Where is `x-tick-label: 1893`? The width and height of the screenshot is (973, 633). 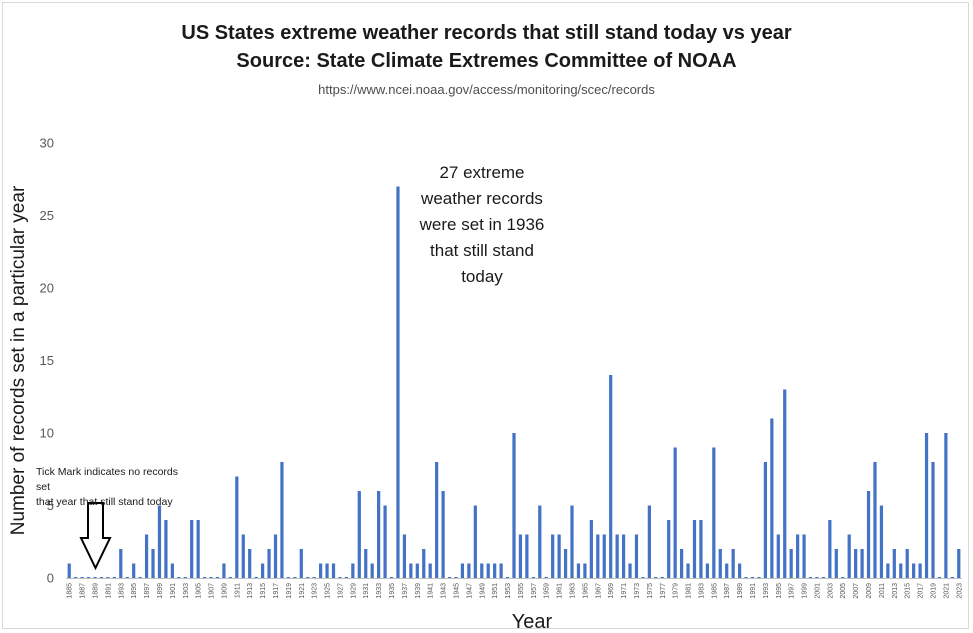 x-tick-label: 1893 is located at coordinates (121, 591).